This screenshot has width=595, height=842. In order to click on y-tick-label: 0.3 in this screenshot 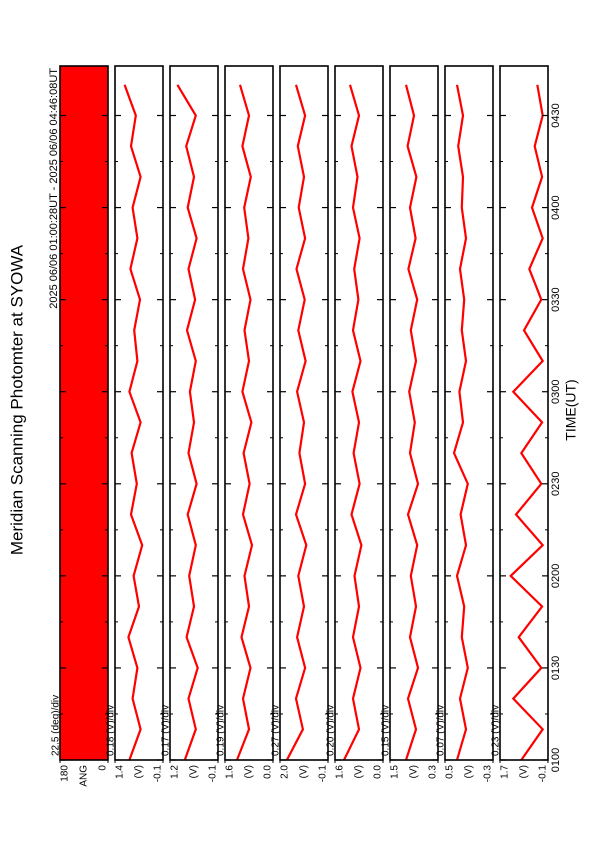, I will do `click(433, 772)`.